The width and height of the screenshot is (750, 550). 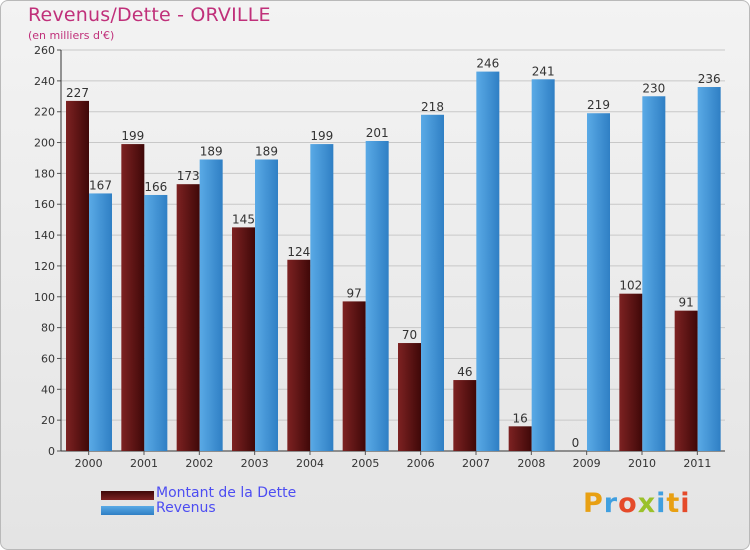 I want to click on y-tick-label: 220, so click(x=44, y=112).